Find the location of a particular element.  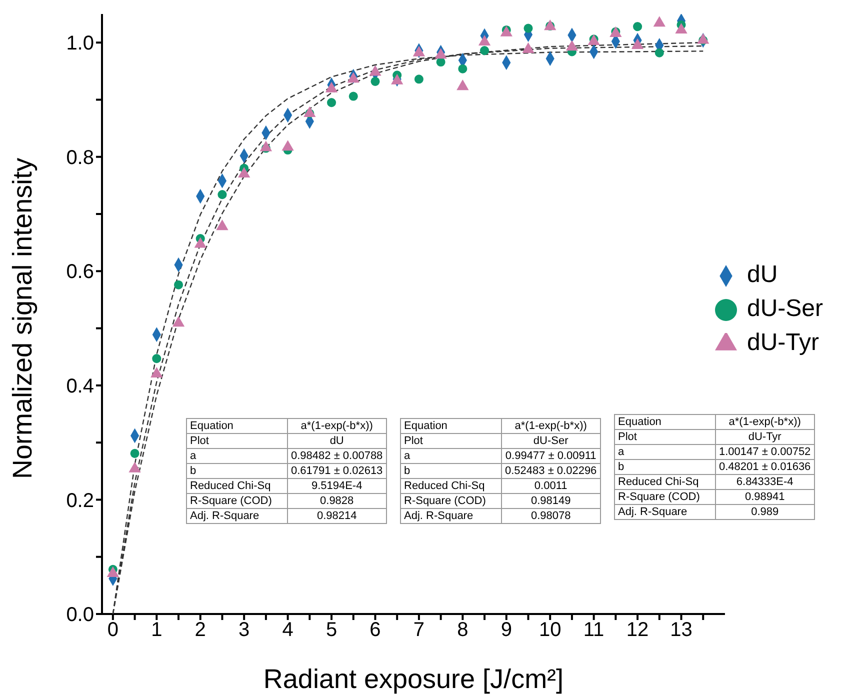

x-tick-label: 13 is located at coordinates (681, 630).